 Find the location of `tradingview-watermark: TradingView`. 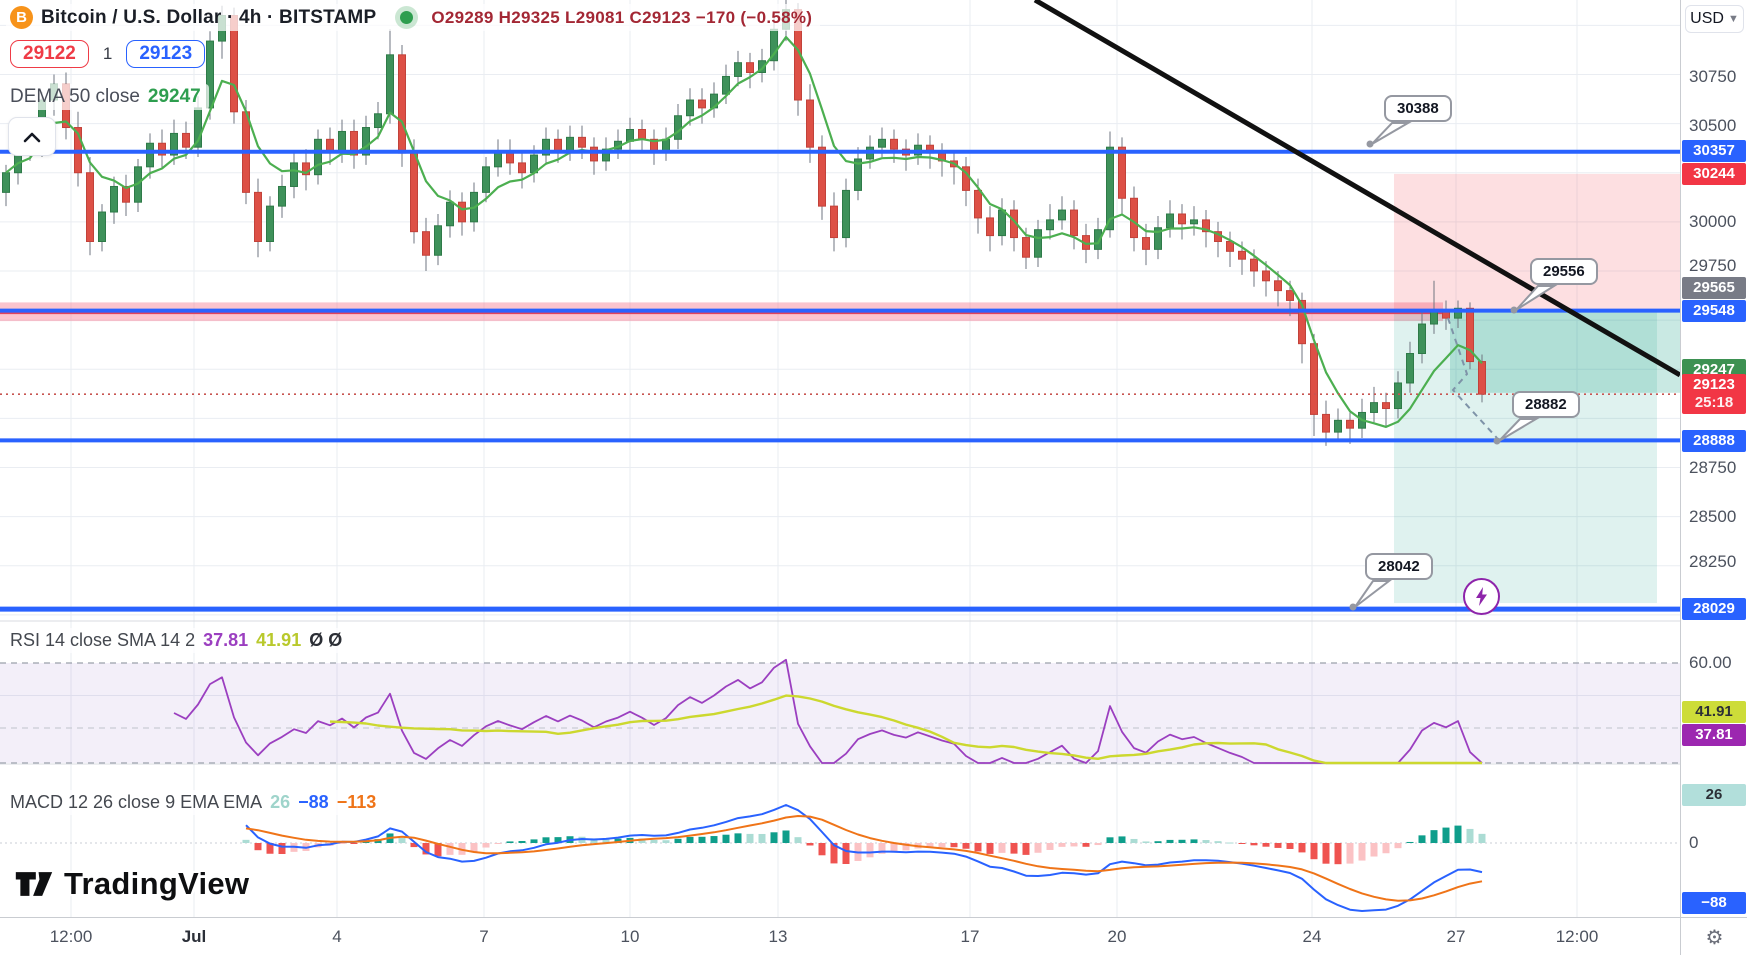

tradingview-watermark: TradingView is located at coordinates (131, 884).